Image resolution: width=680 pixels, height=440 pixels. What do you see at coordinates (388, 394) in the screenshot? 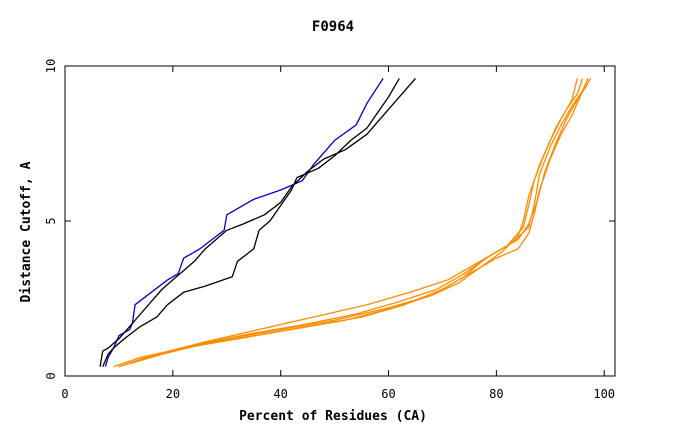
I see `x-tick-label-3: 60` at bounding box center [388, 394].